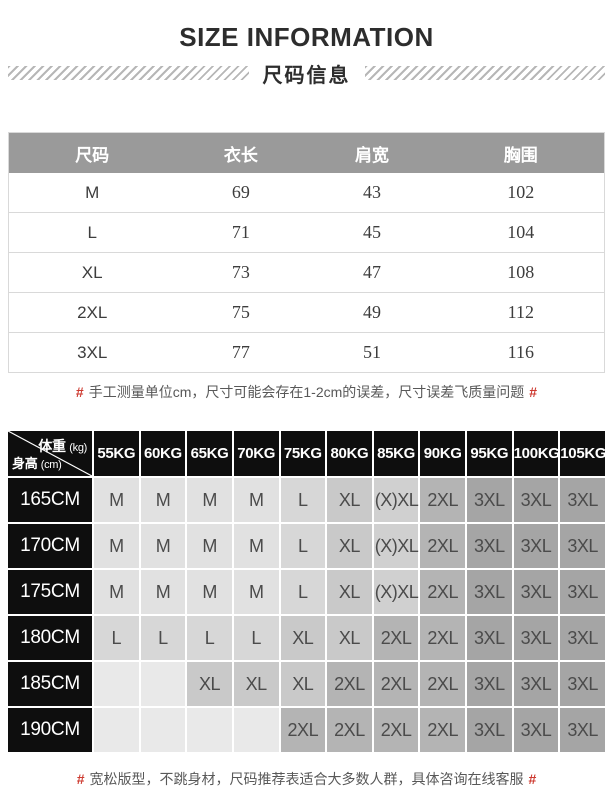 The height and width of the screenshot is (789, 613). I want to click on fit-note: # 宽松版型，不跳身材，尺码推荐表适合大多数人群，具体咨询在线客服 #, so click(306, 779).